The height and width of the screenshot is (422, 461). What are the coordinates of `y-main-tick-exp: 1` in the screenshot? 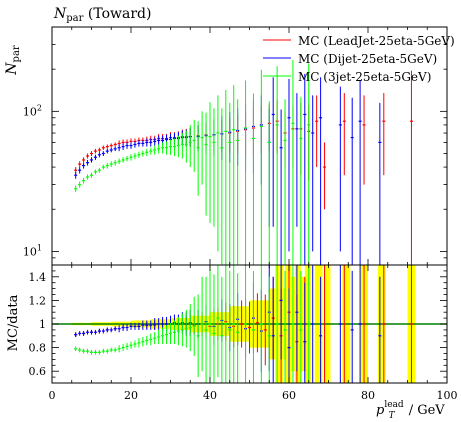 It's located at (39, 247).